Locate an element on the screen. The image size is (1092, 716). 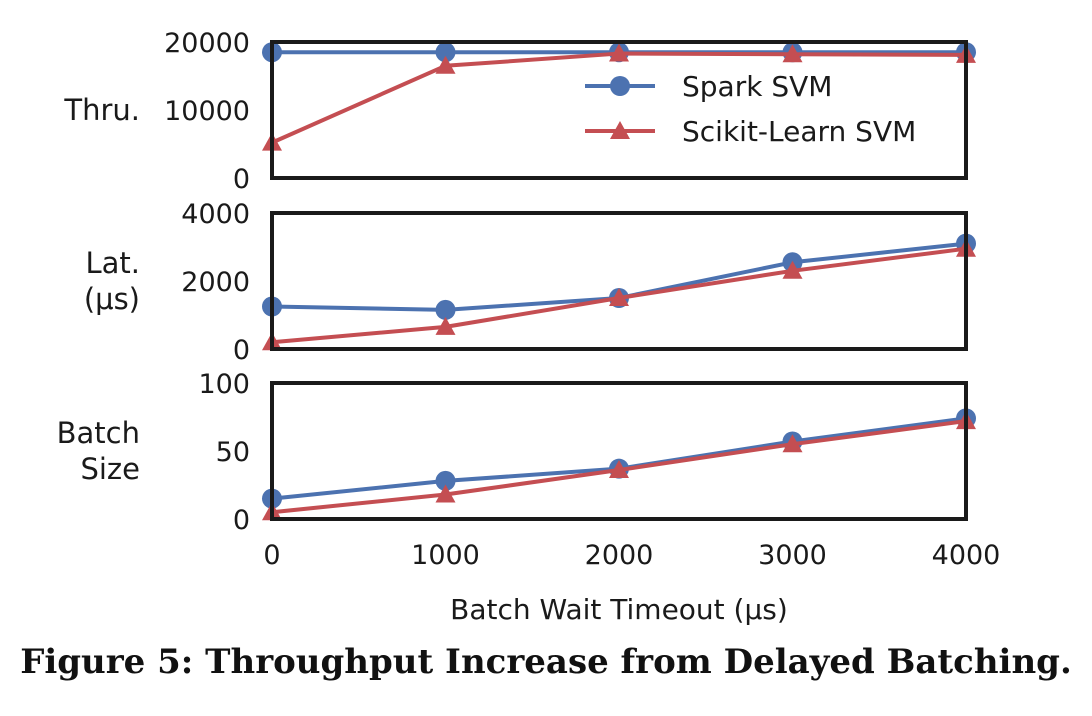
y-axis-label: Batch is located at coordinates (98, 433).